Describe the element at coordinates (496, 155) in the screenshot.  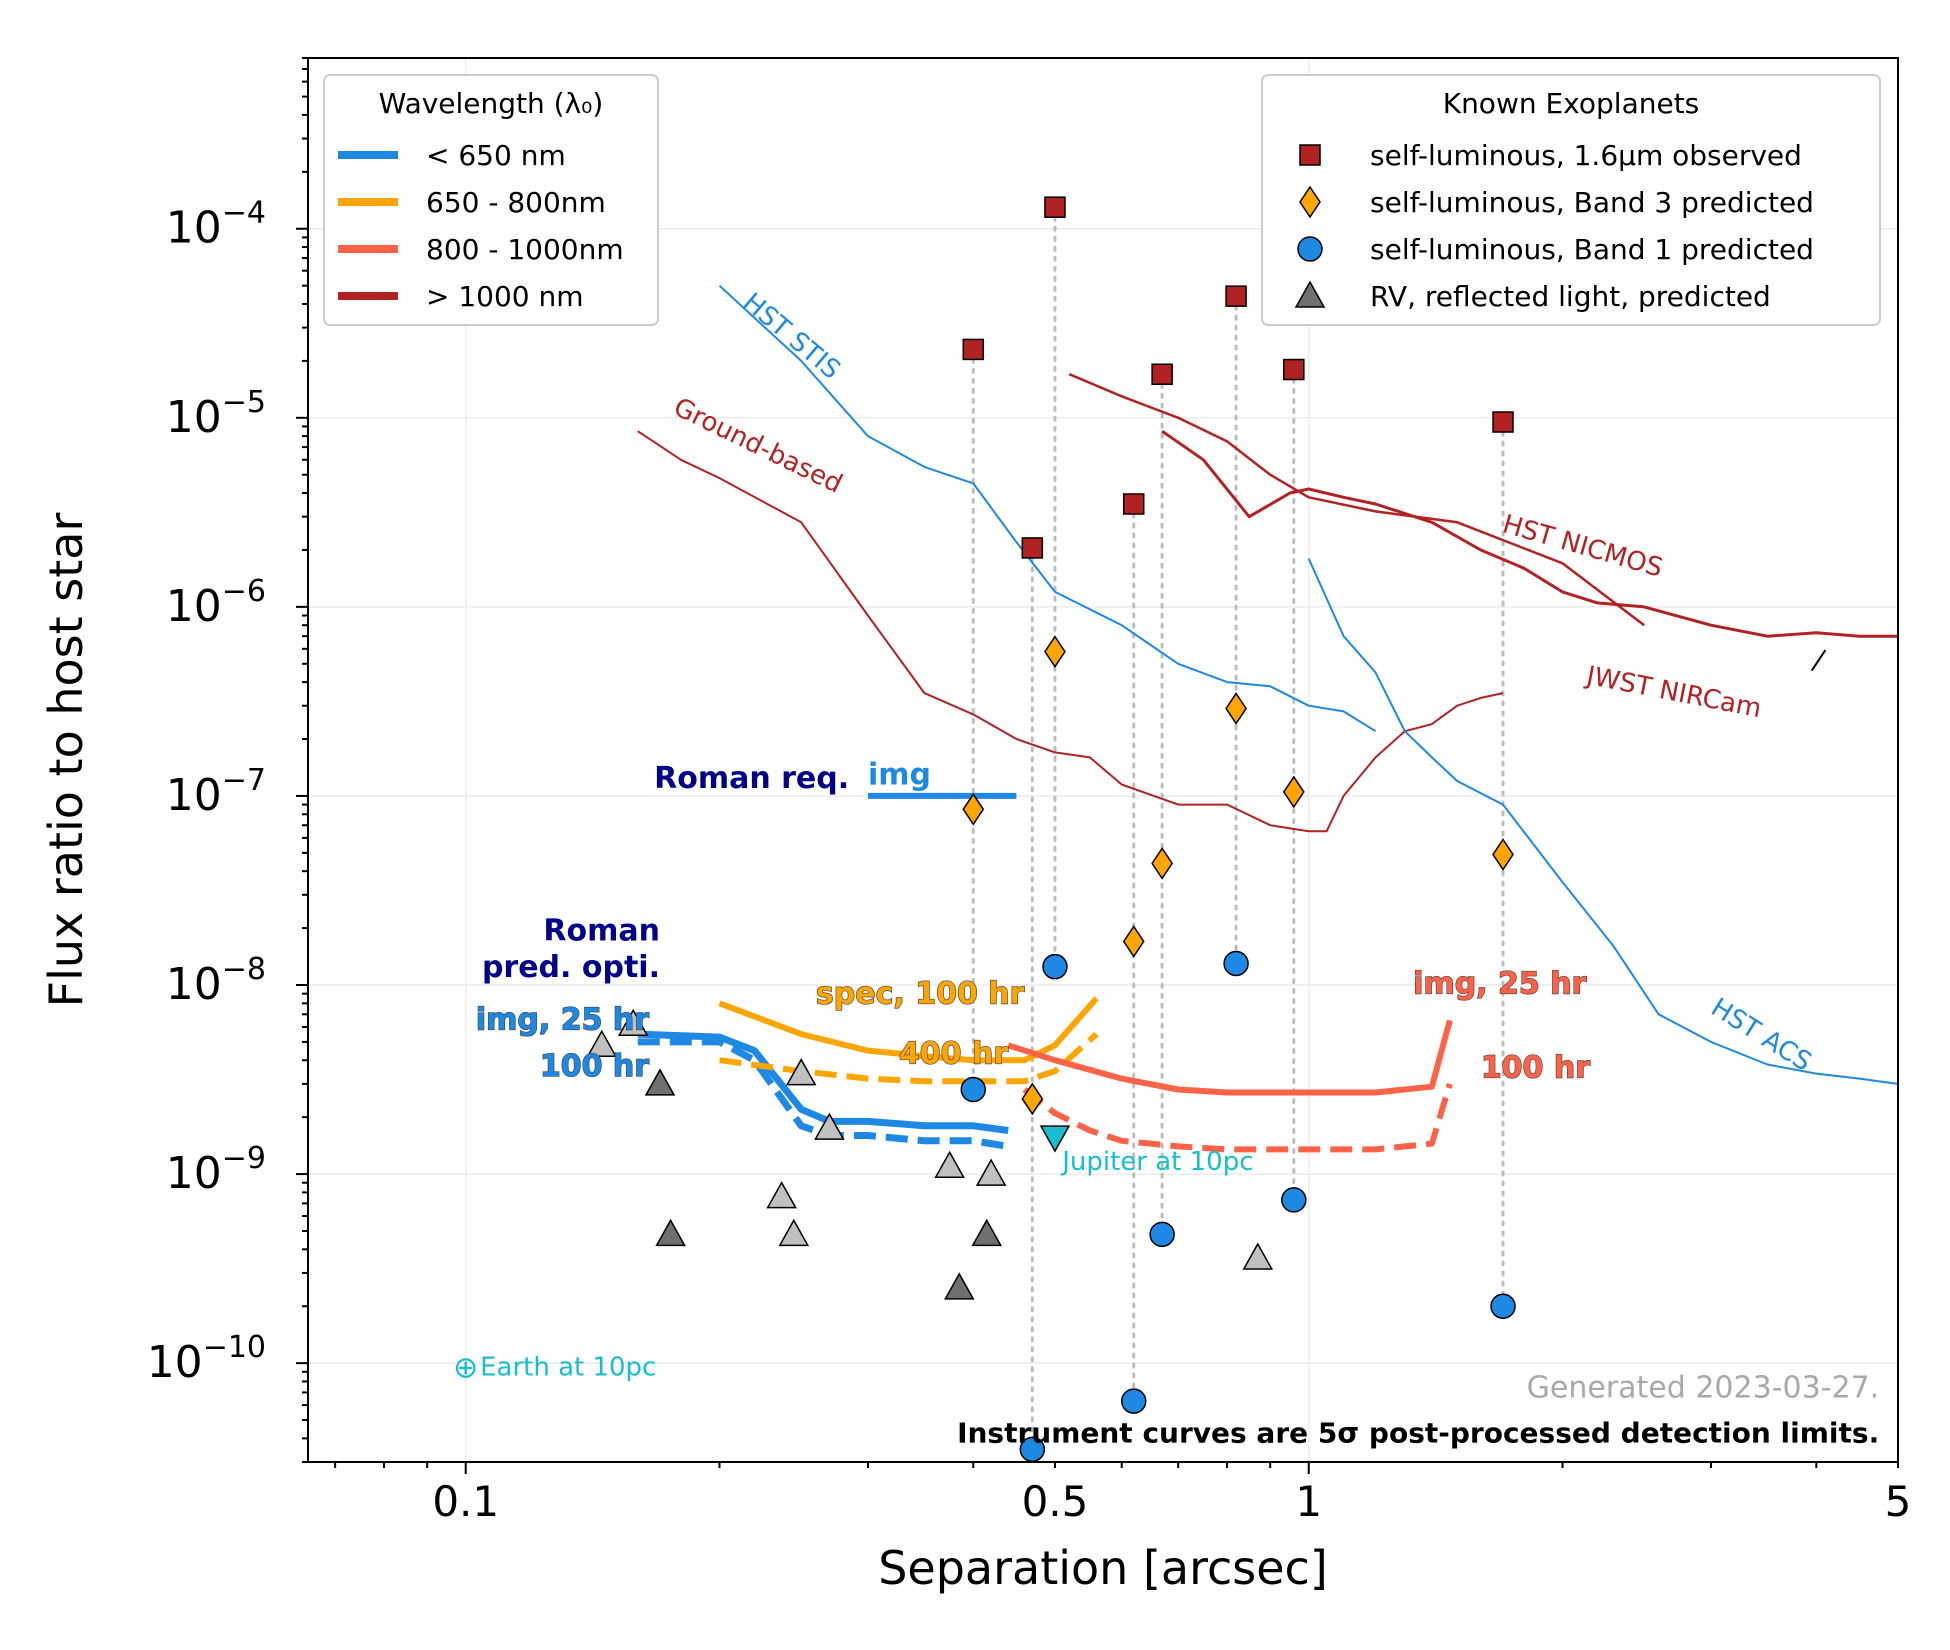
I see `legend-label: < 650 nm` at that location.